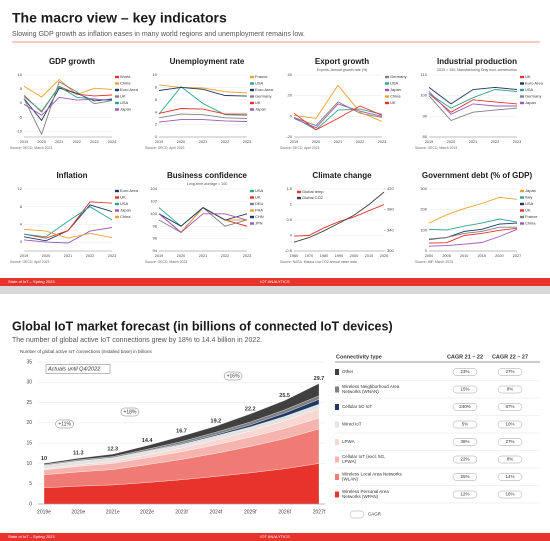 This screenshot has height=541, width=550. I want to click on x-tick-label: 2015, so click(482, 256).